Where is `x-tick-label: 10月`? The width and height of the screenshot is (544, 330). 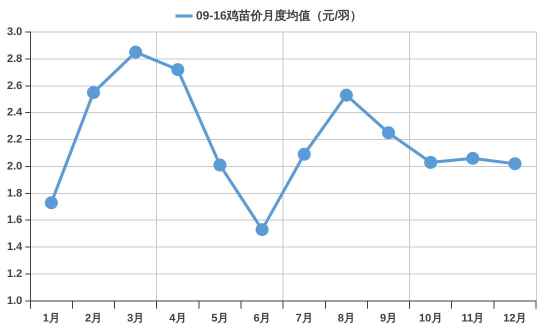
x-tick-label: 10月 is located at coordinates (430, 318).